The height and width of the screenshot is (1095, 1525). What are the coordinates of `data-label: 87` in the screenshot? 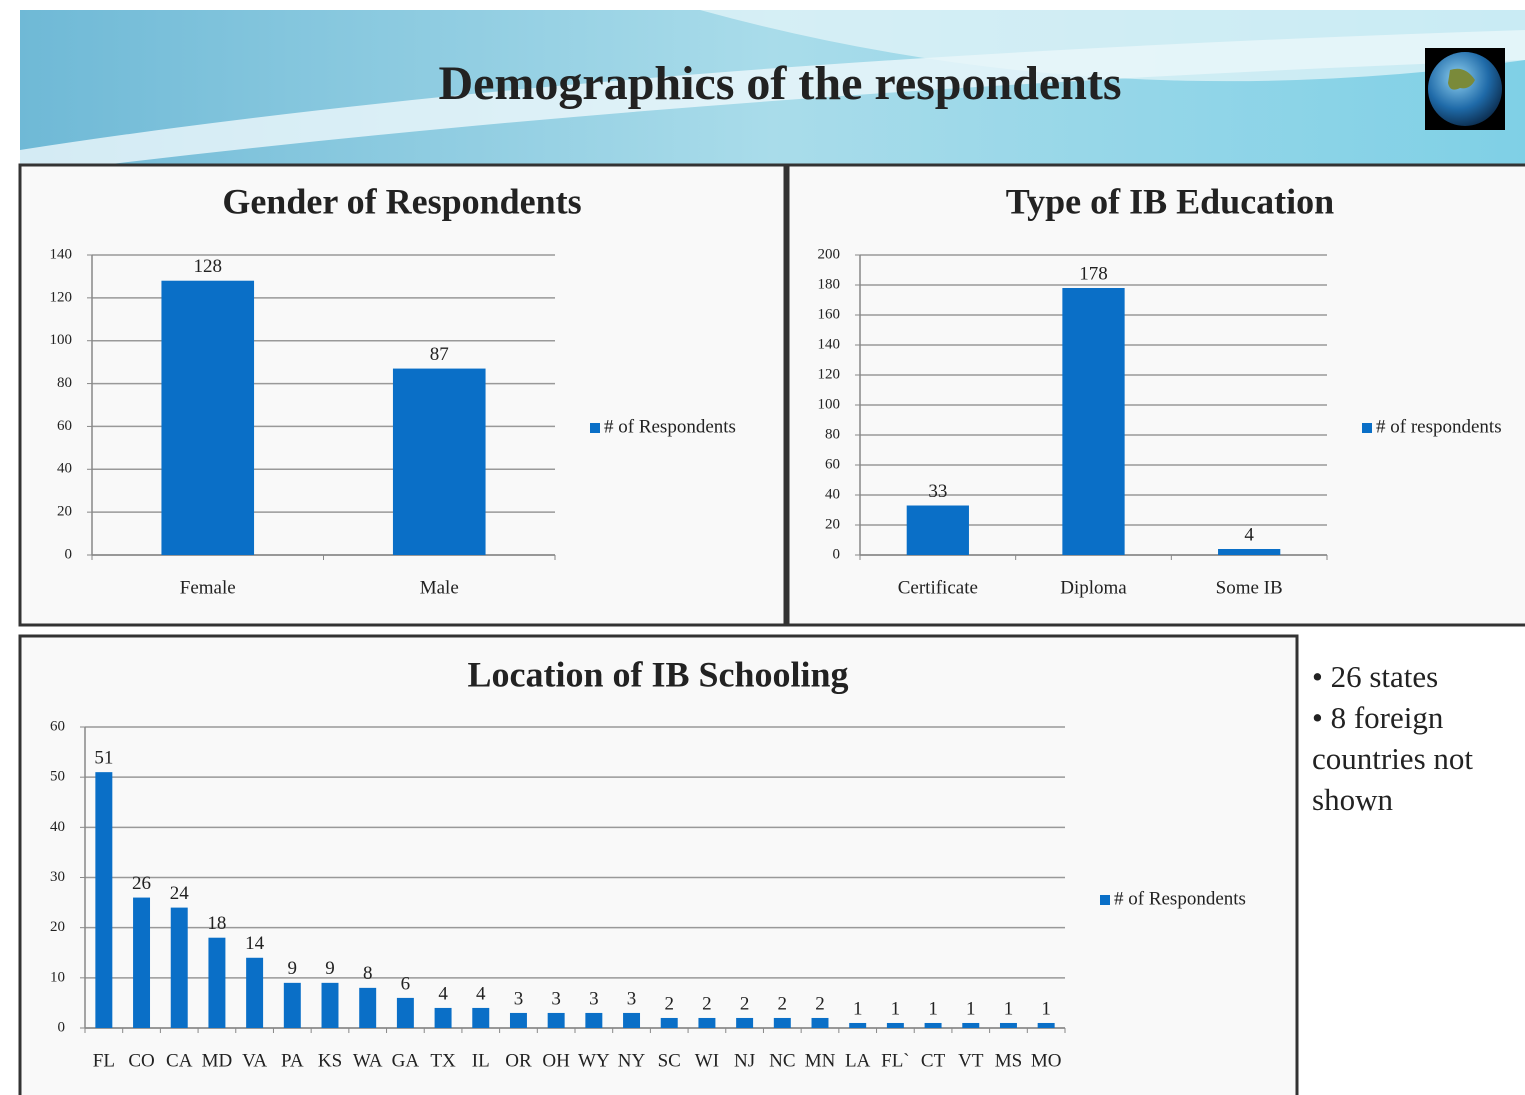 It's located at (439, 354).